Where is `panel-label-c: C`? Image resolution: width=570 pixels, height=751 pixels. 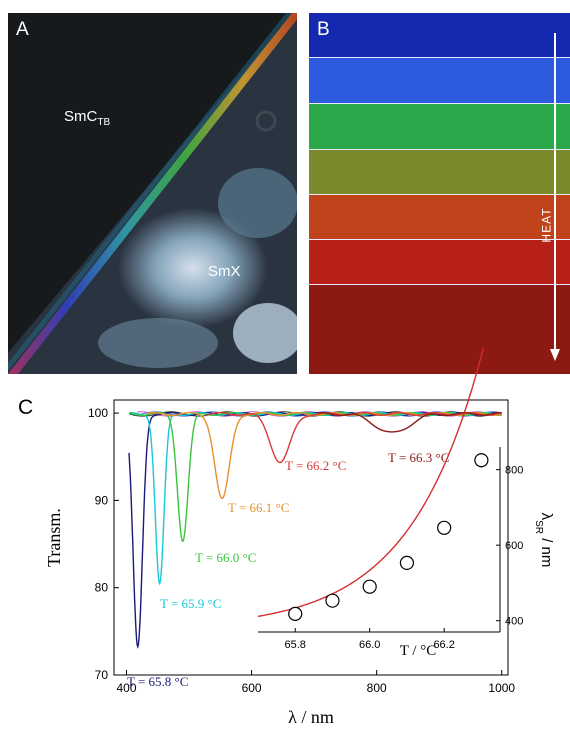
panel-label-c: C is located at coordinates (26, 407).